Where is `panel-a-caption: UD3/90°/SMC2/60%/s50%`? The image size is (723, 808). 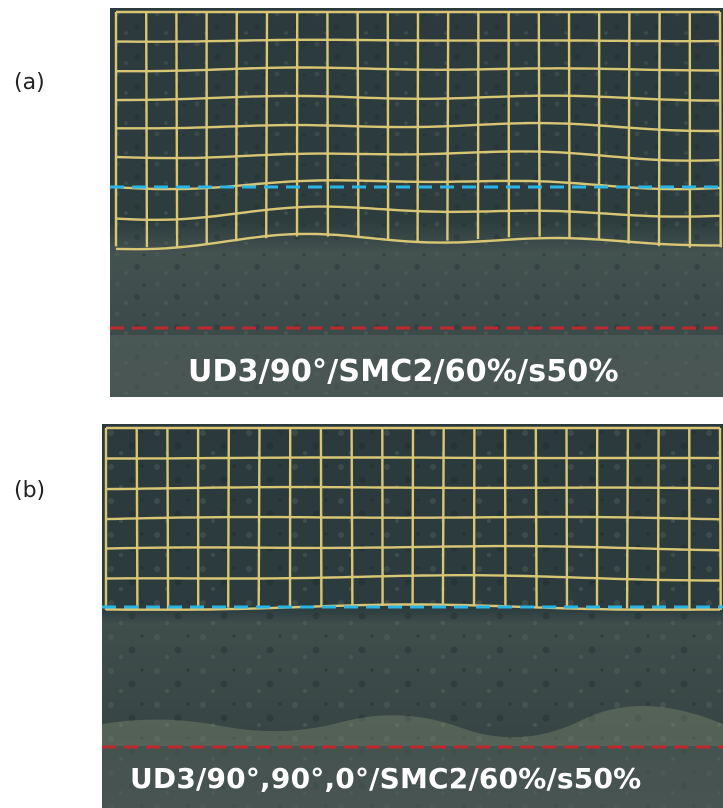 panel-a-caption: UD3/90°/SMC2/60%/s50% is located at coordinates (403, 371).